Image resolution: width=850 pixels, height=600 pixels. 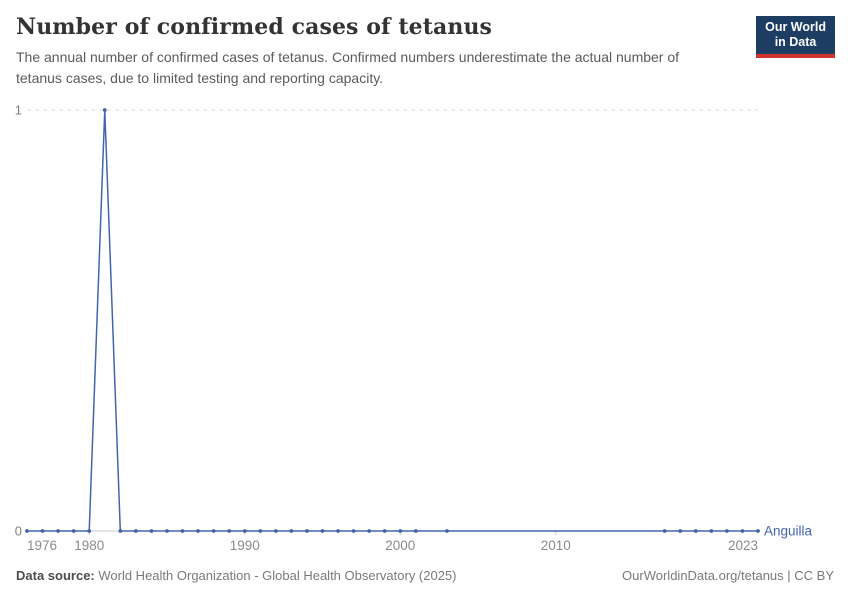 What do you see at coordinates (795, 42) in the screenshot?
I see `owid-logo-line2: in Data` at bounding box center [795, 42].